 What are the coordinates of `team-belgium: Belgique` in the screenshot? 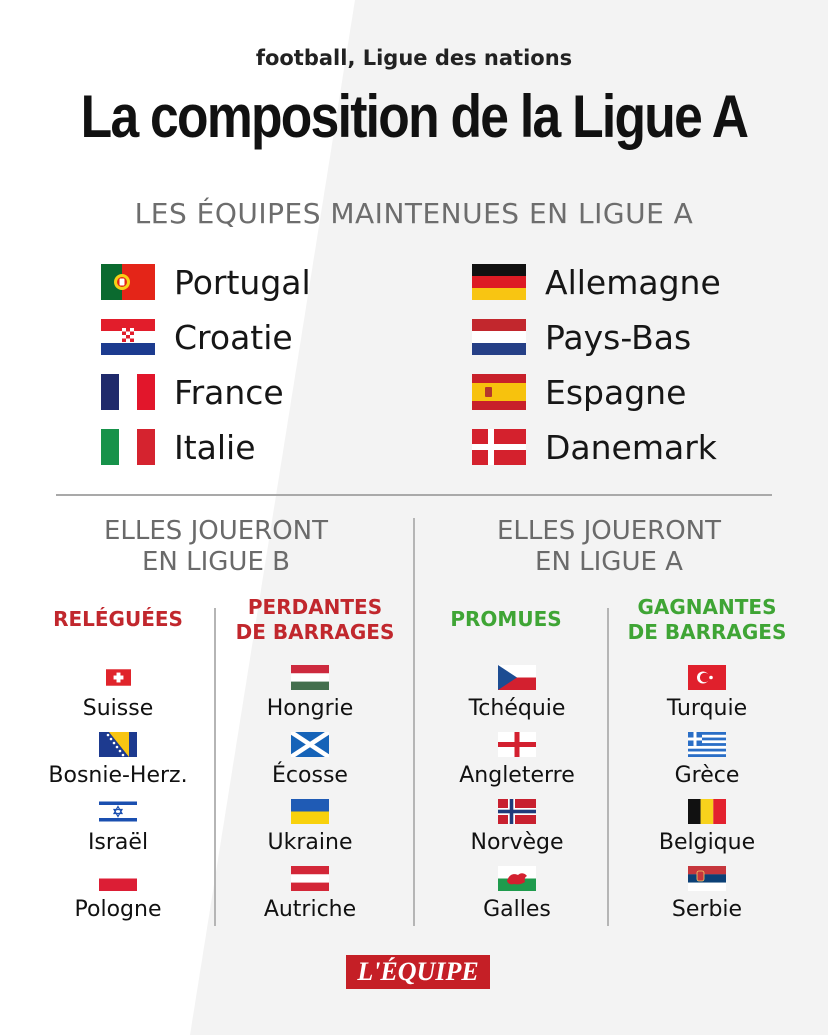 It's located at (707, 827).